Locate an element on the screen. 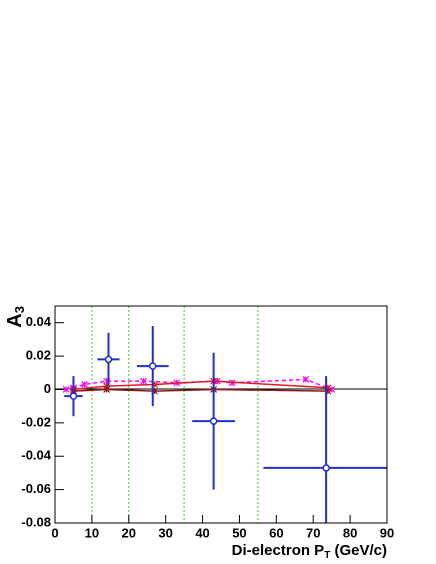 The height and width of the screenshot is (564, 436). x-label-sub: T is located at coordinates (327, 555).